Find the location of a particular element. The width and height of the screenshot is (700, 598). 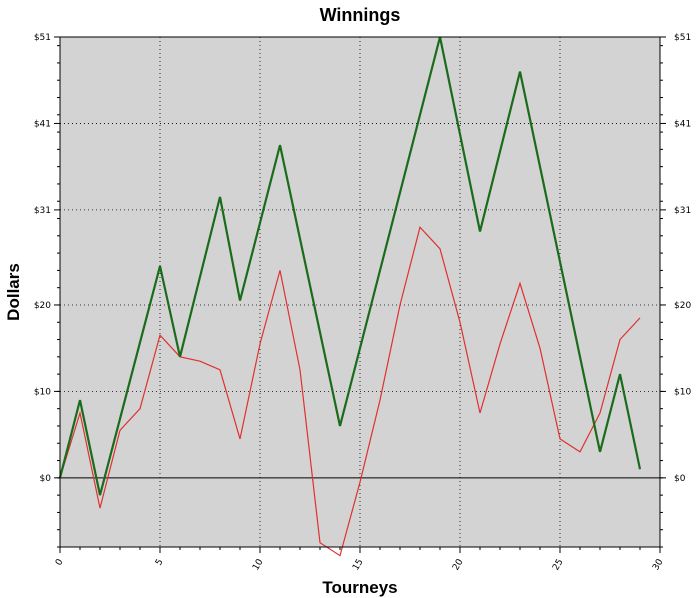

chart-title: Winnings is located at coordinates (360, 15).